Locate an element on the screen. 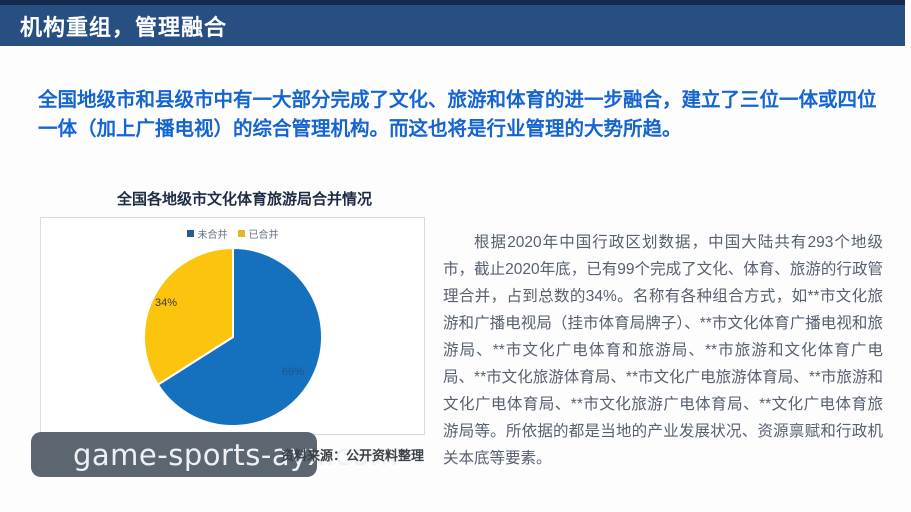  pie-slice-merged is located at coordinates (188, 316).